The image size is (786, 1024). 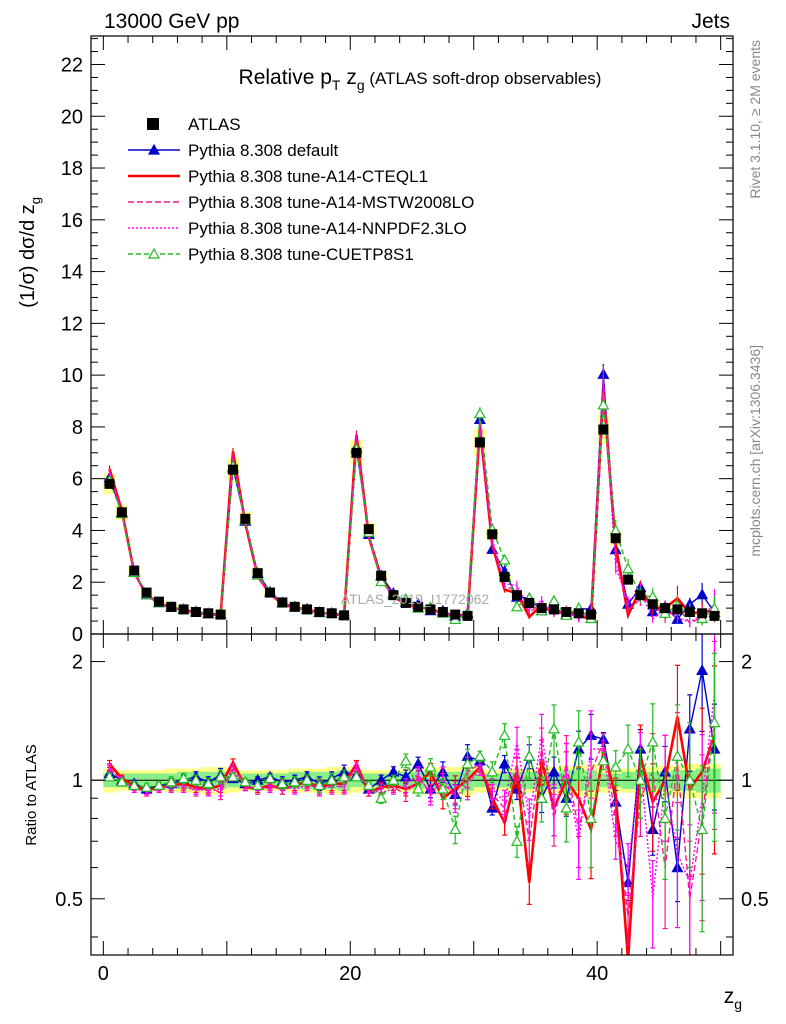 I want to click on x-tick-label: 40, so click(x=597, y=974).